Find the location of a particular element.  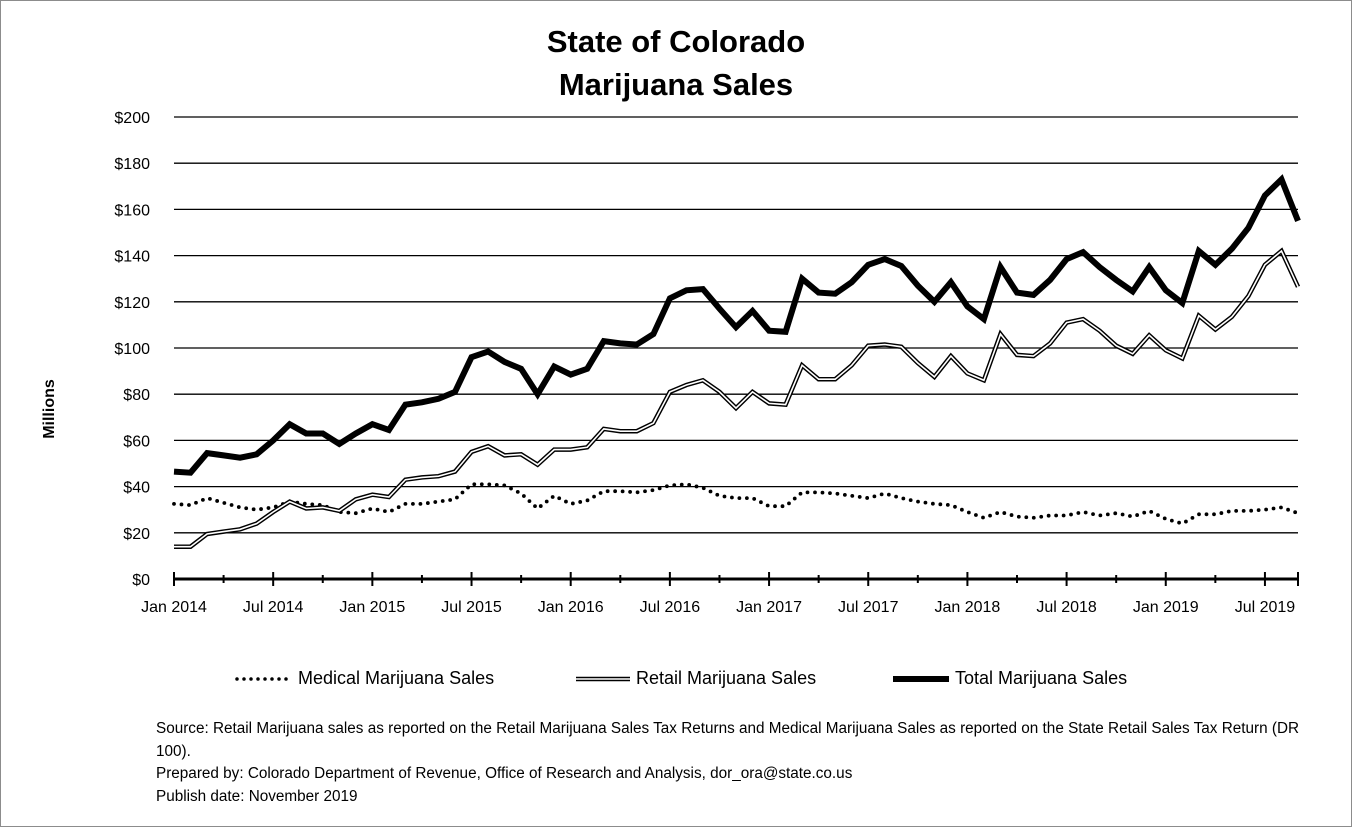

legend-item-total: Total Marijuana Sales is located at coordinates (1010, 678).